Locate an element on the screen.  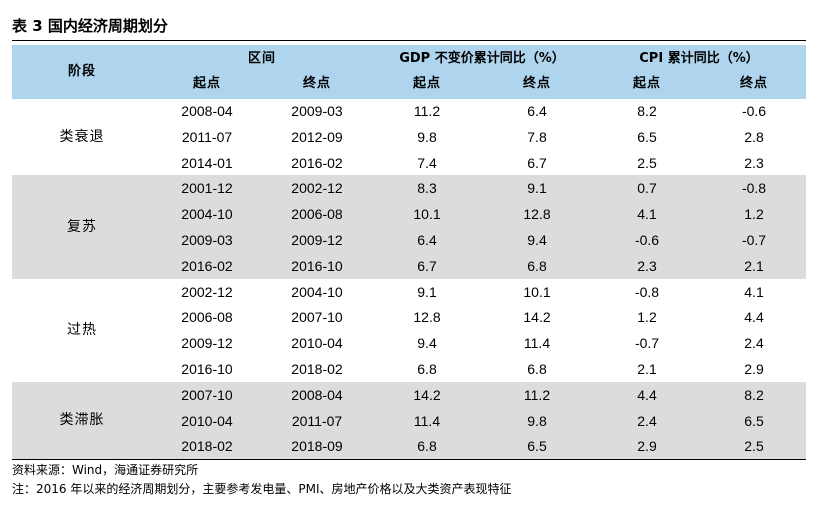
cell-gdp-start: 9.4 is located at coordinates (427, 343).